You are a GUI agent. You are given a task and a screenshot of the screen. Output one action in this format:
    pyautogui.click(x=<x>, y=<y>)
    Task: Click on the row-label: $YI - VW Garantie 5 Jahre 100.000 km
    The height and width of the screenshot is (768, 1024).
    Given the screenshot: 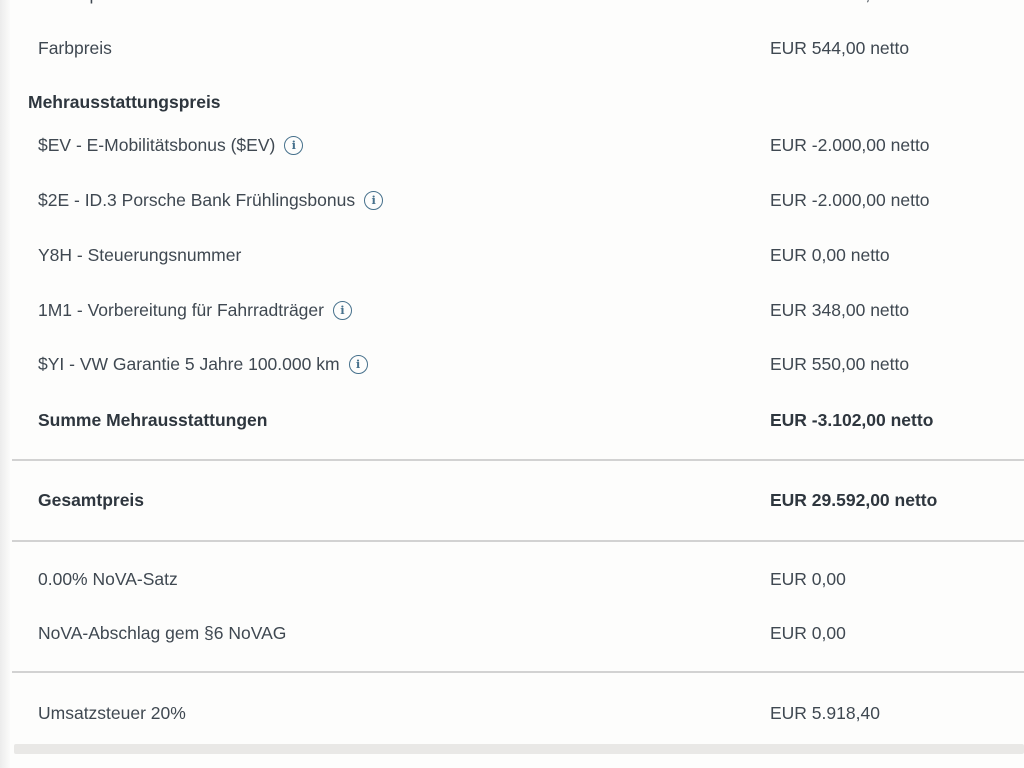 What is the action you would take?
    pyautogui.click(x=189, y=364)
    